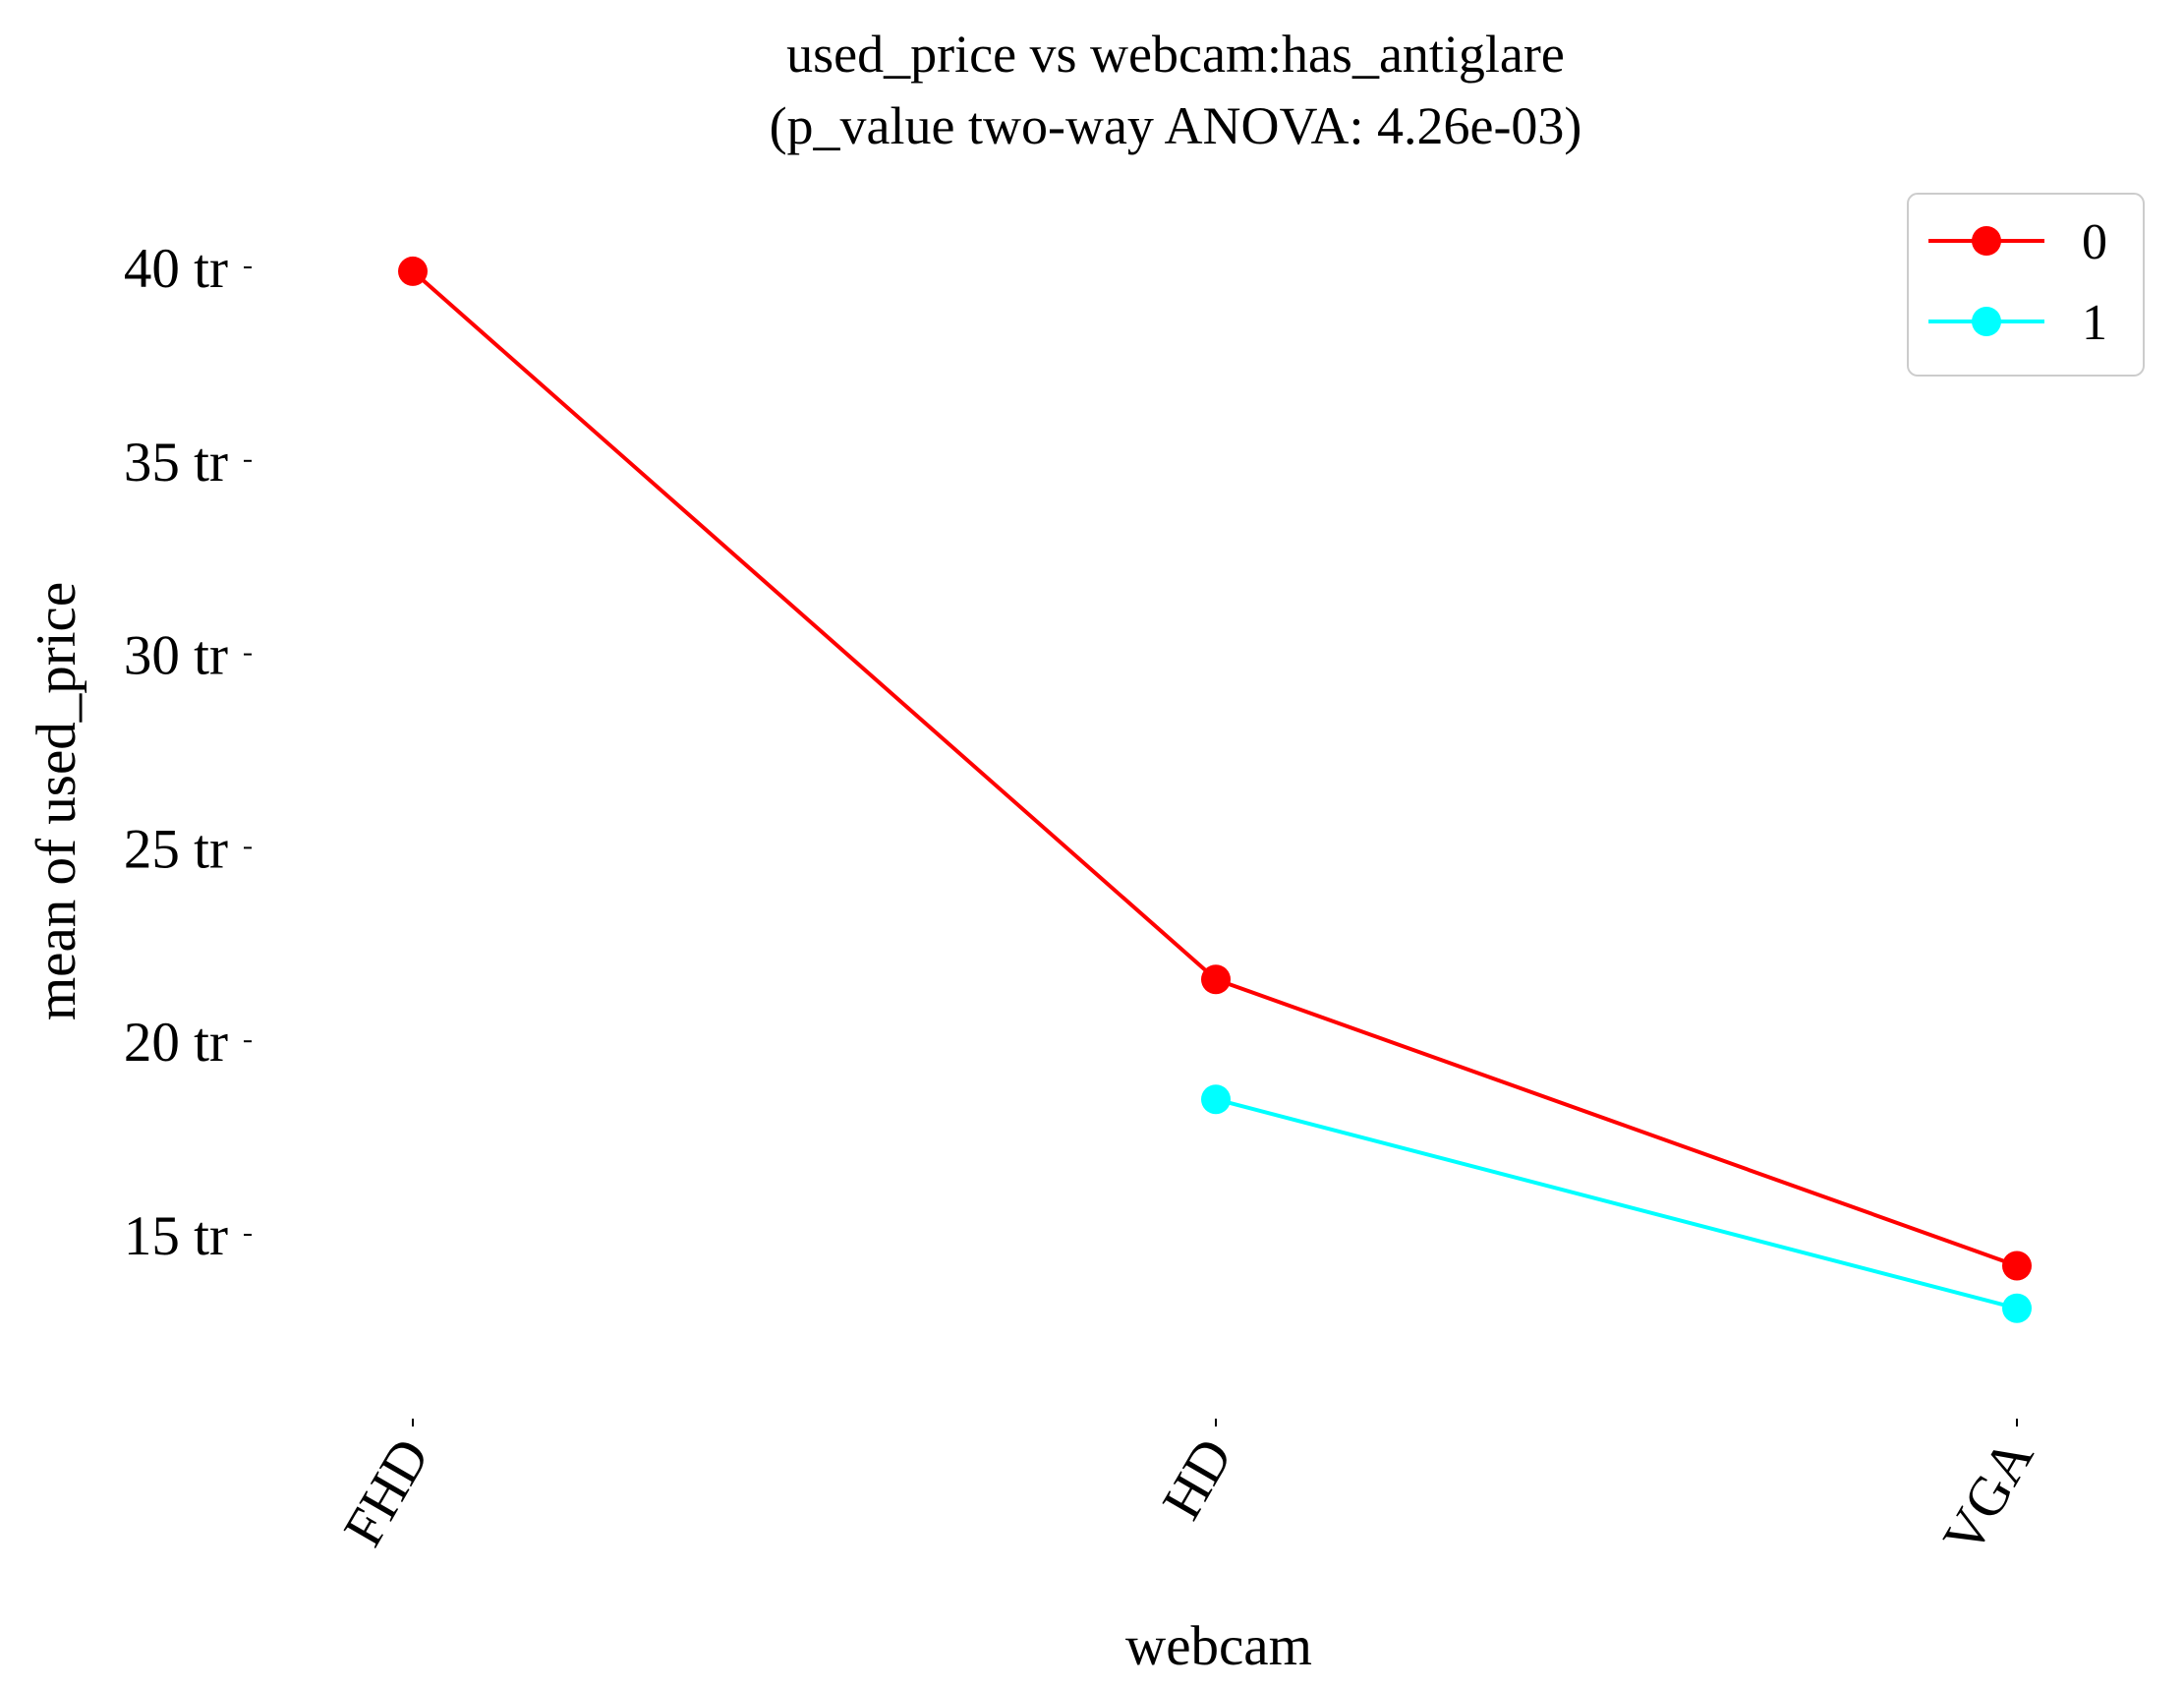  Describe the element at coordinates (176, 1043) in the screenshot. I see `y-tick-label: 20 tr` at that location.